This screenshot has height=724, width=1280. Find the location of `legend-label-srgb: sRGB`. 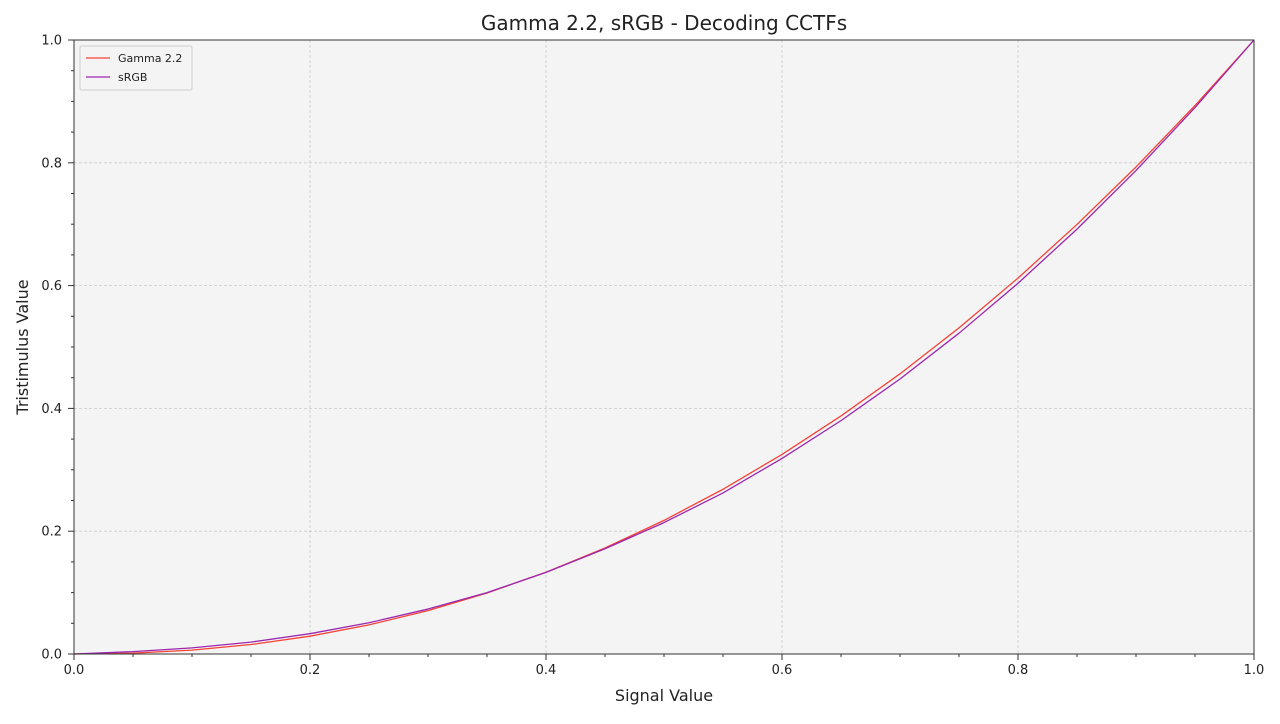

legend-label-srgb: sRGB is located at coordinates (132, 77).